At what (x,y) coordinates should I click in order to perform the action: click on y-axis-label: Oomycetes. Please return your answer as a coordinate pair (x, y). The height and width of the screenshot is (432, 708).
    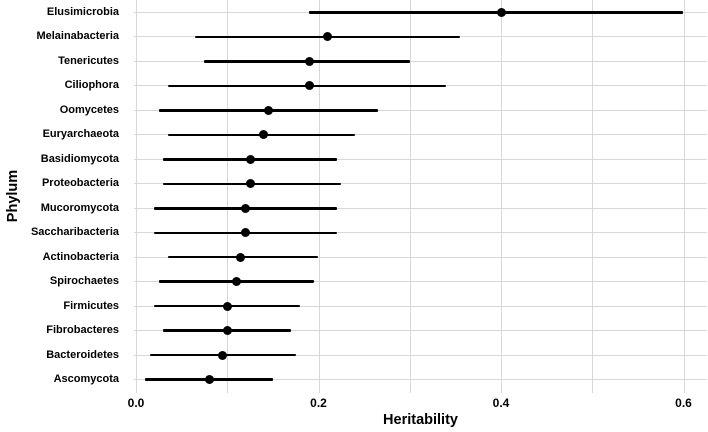
    Looking at the image, I should click on (89, 109).